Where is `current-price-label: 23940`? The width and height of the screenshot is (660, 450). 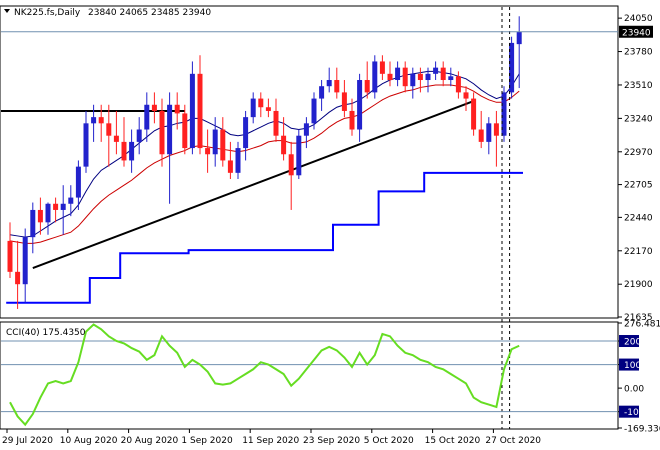 current-price-label: 23940 is located at coordinates (636, 33).